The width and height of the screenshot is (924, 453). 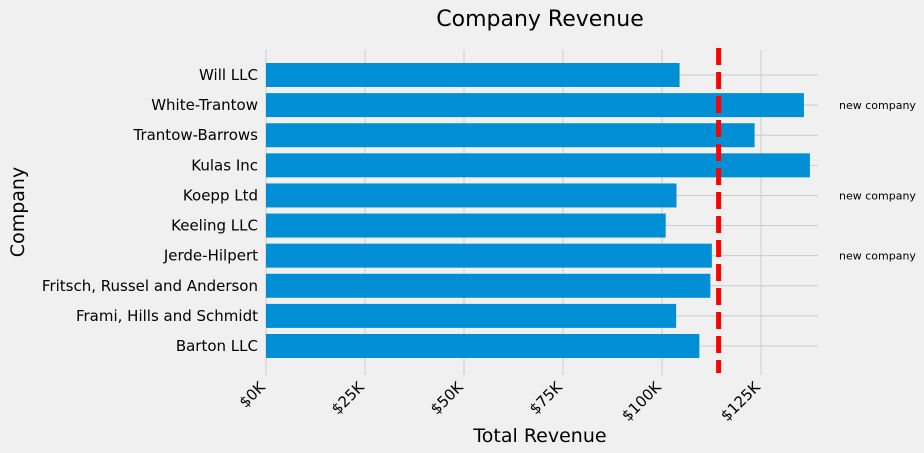 What do you see at coordinates (18, 212) in the screenshot?
I see `y-axis-label: Company` at bounding box center [18, 212].